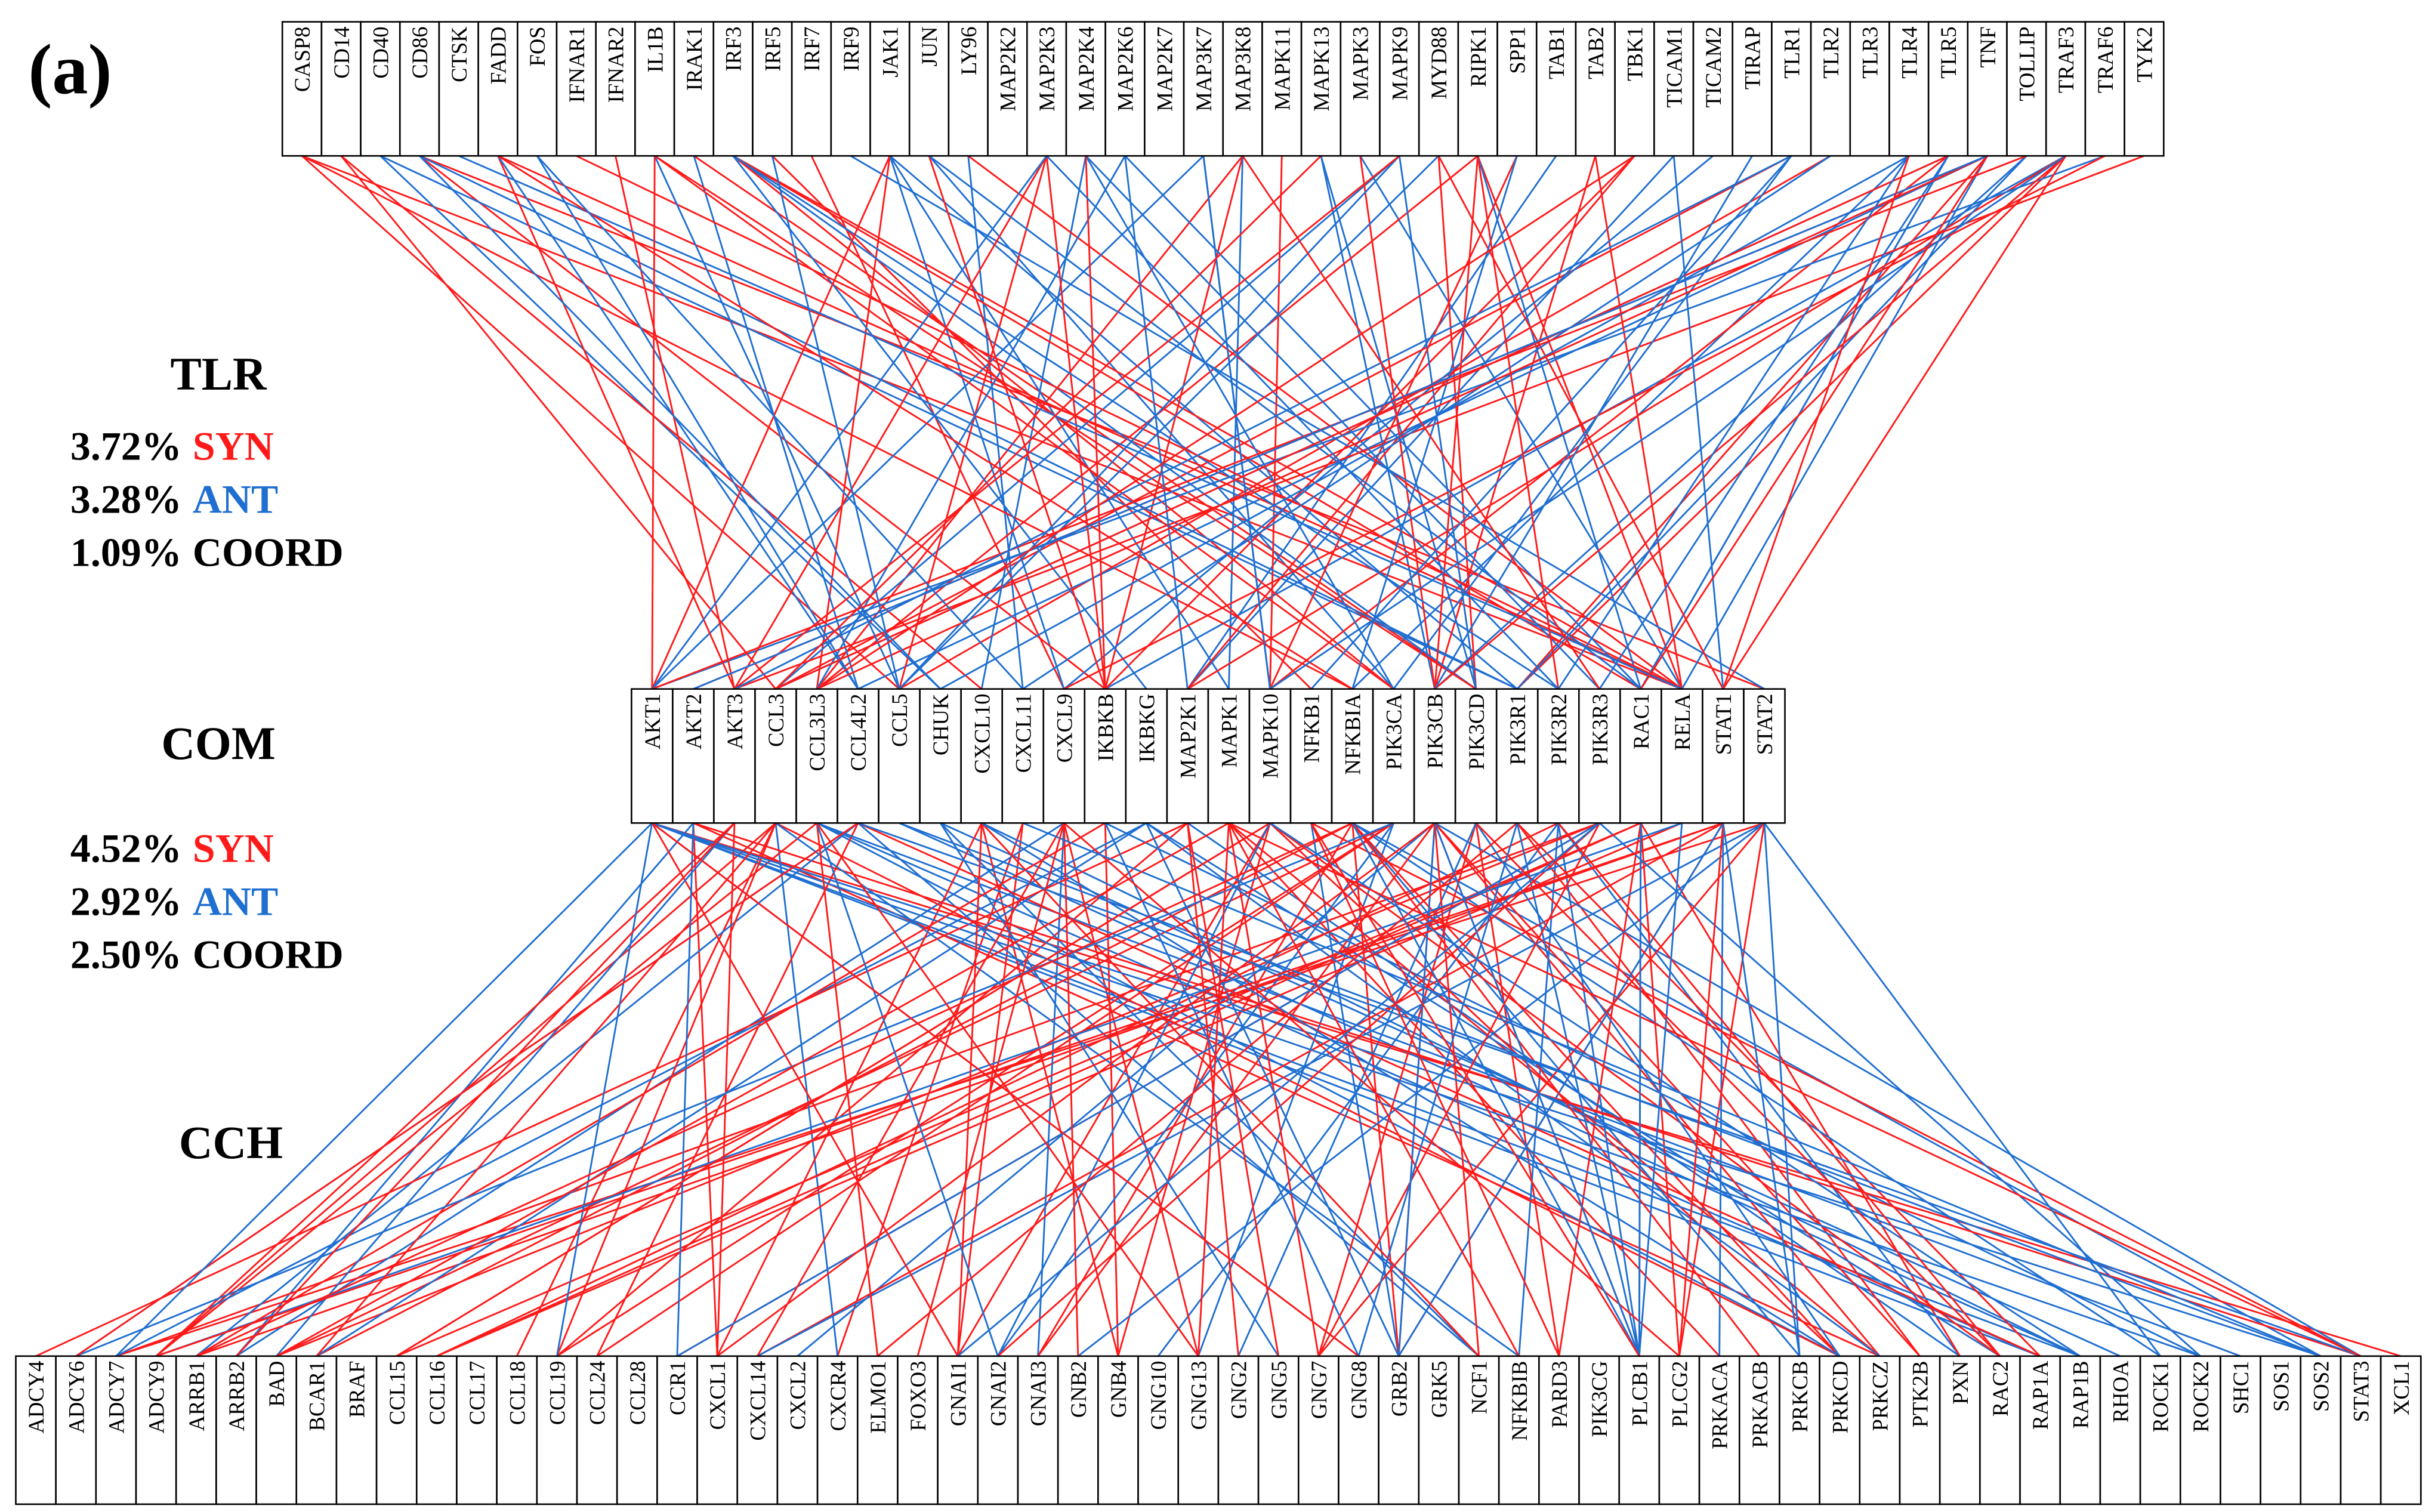 This screenshot has width=2432, height=1512. What do you see at coordinates (899, 720) in the screenshot?
I see `node-label: CCL5` at bounding box center [899, 720].